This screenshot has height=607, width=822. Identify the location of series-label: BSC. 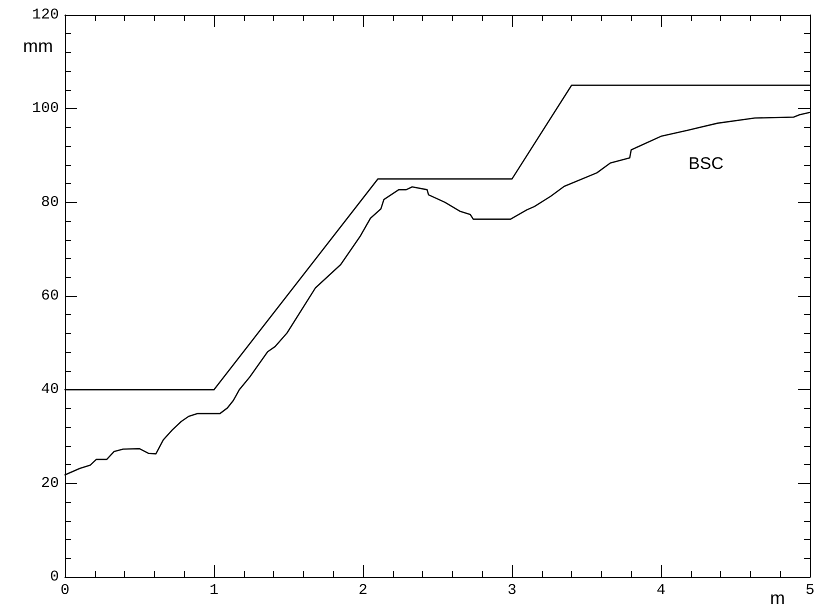
(706, 163).